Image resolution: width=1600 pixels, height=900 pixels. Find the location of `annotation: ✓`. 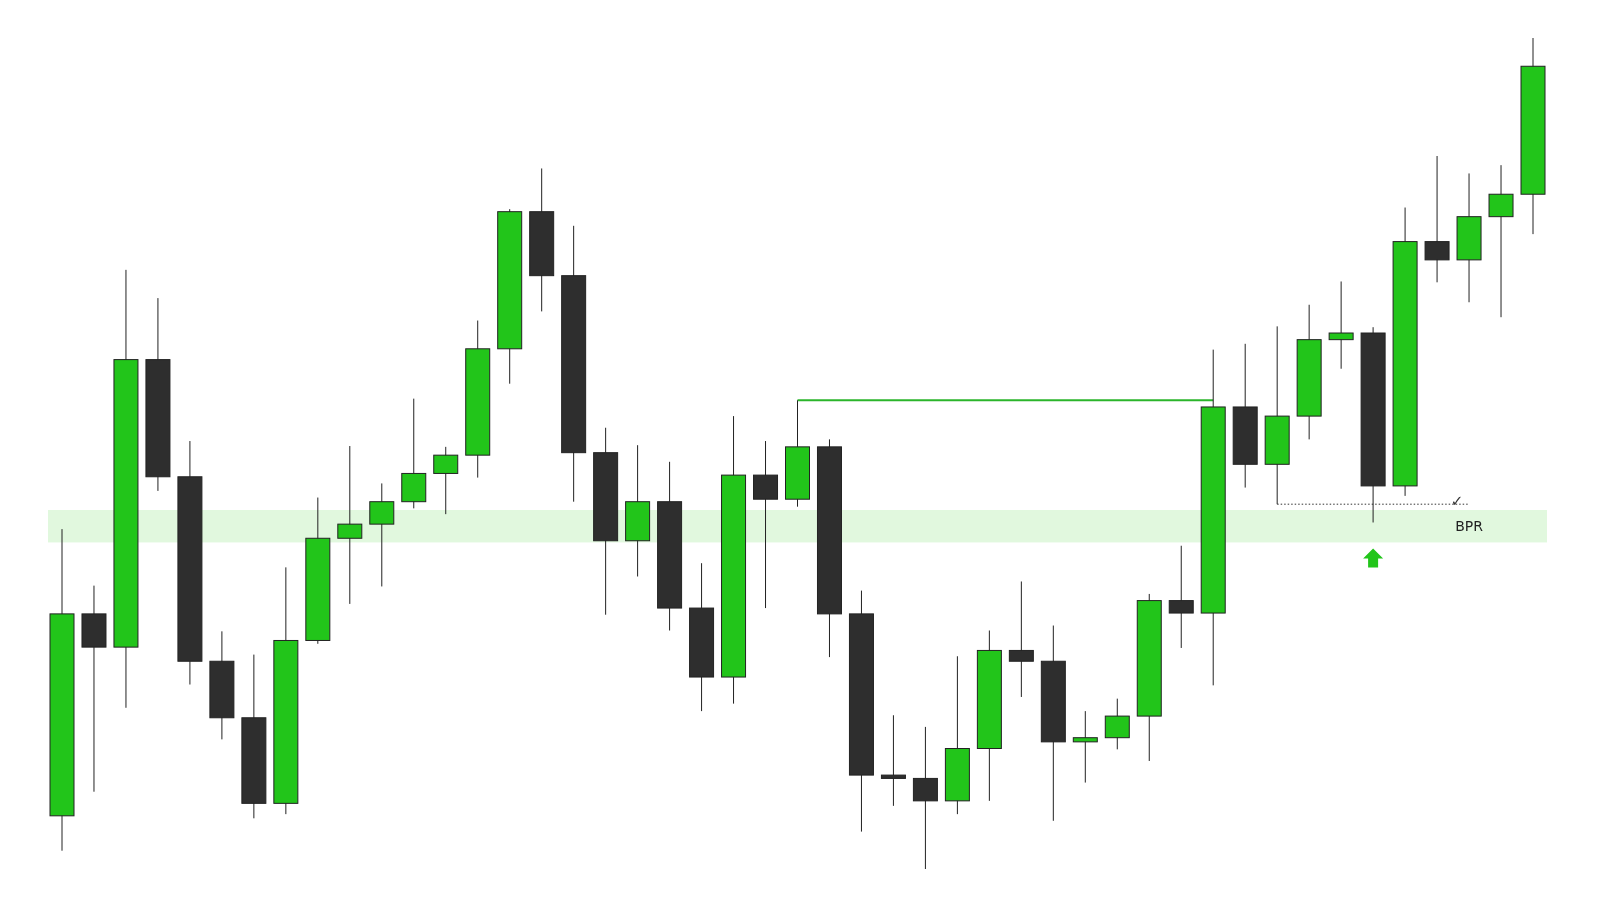

annotation: ✓ is located at coordinates (1457, 501).